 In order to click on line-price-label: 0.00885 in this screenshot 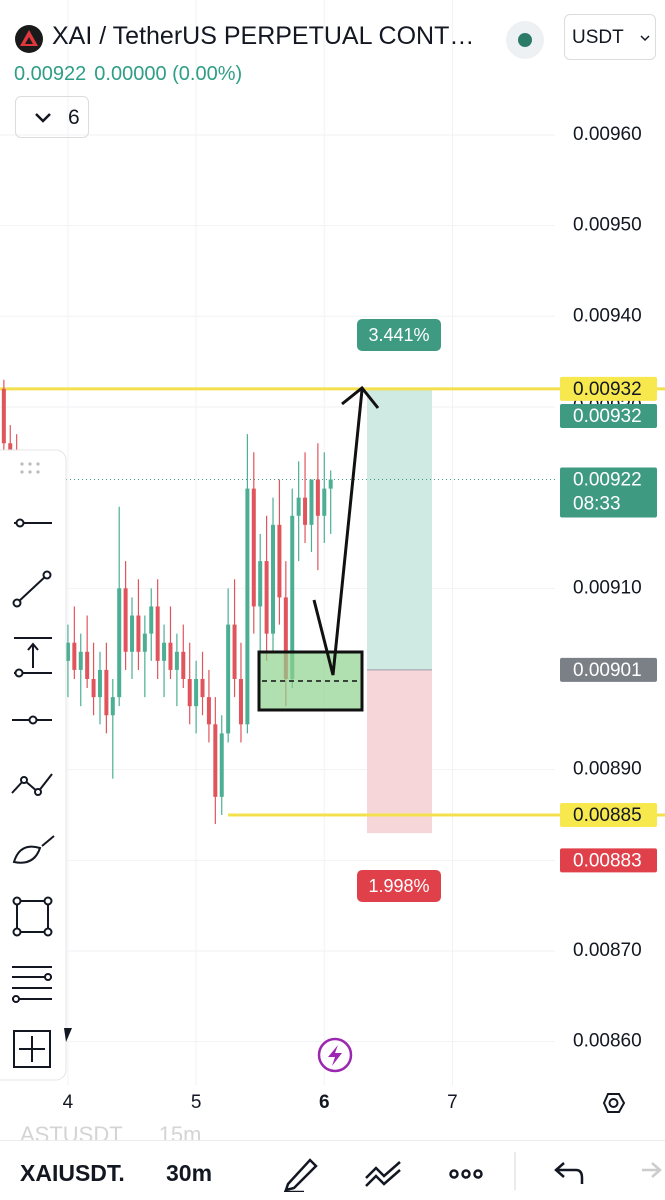, I will do `click(607, 815)`.